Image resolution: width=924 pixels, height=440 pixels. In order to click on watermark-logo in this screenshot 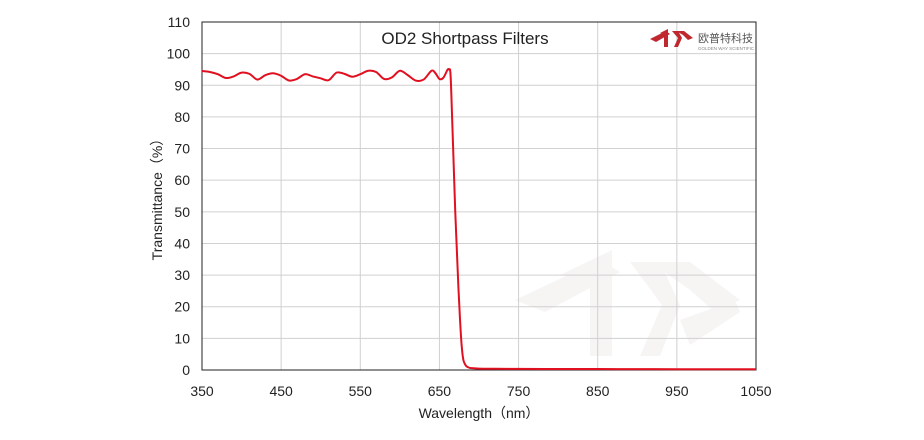, I will do `click(627, 303)`.